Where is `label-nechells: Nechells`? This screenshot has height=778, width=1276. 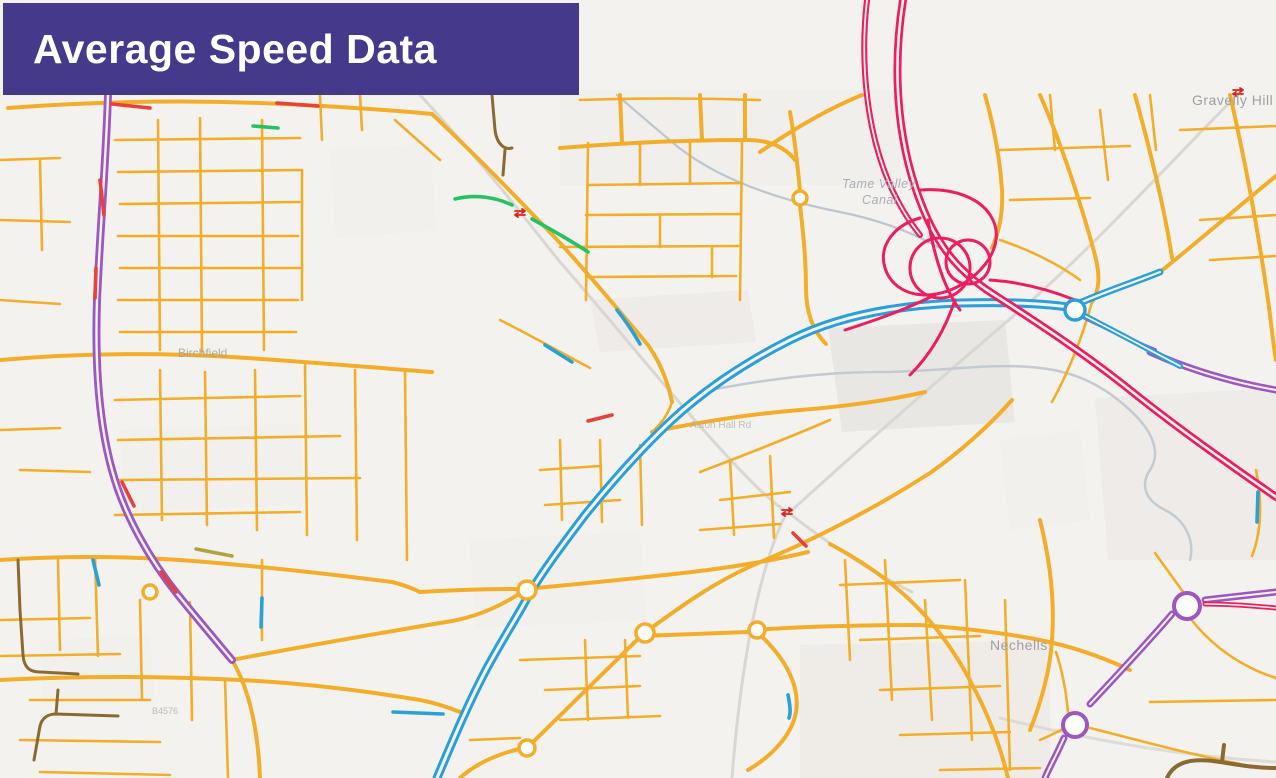
label-nechells: Nechells is located at coordinates (1019, 645).